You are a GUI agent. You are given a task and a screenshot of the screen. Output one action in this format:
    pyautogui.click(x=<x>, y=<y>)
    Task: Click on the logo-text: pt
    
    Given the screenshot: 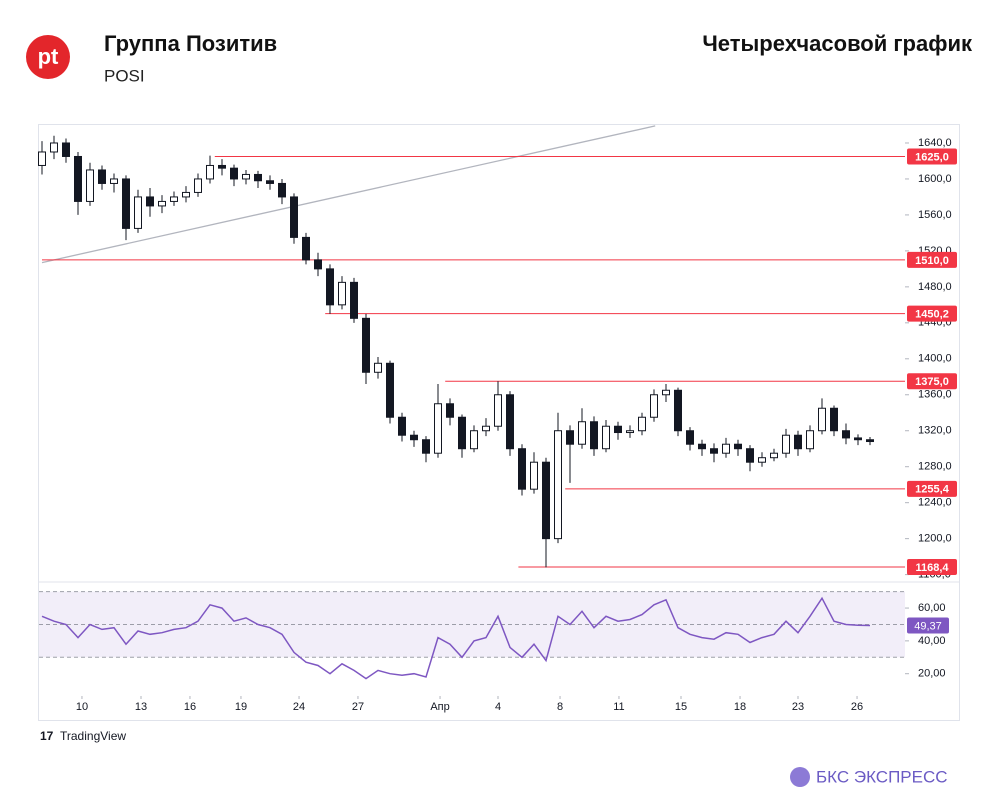 What is the action you would take?
    pyautogui.click(x=48, y=56)
    